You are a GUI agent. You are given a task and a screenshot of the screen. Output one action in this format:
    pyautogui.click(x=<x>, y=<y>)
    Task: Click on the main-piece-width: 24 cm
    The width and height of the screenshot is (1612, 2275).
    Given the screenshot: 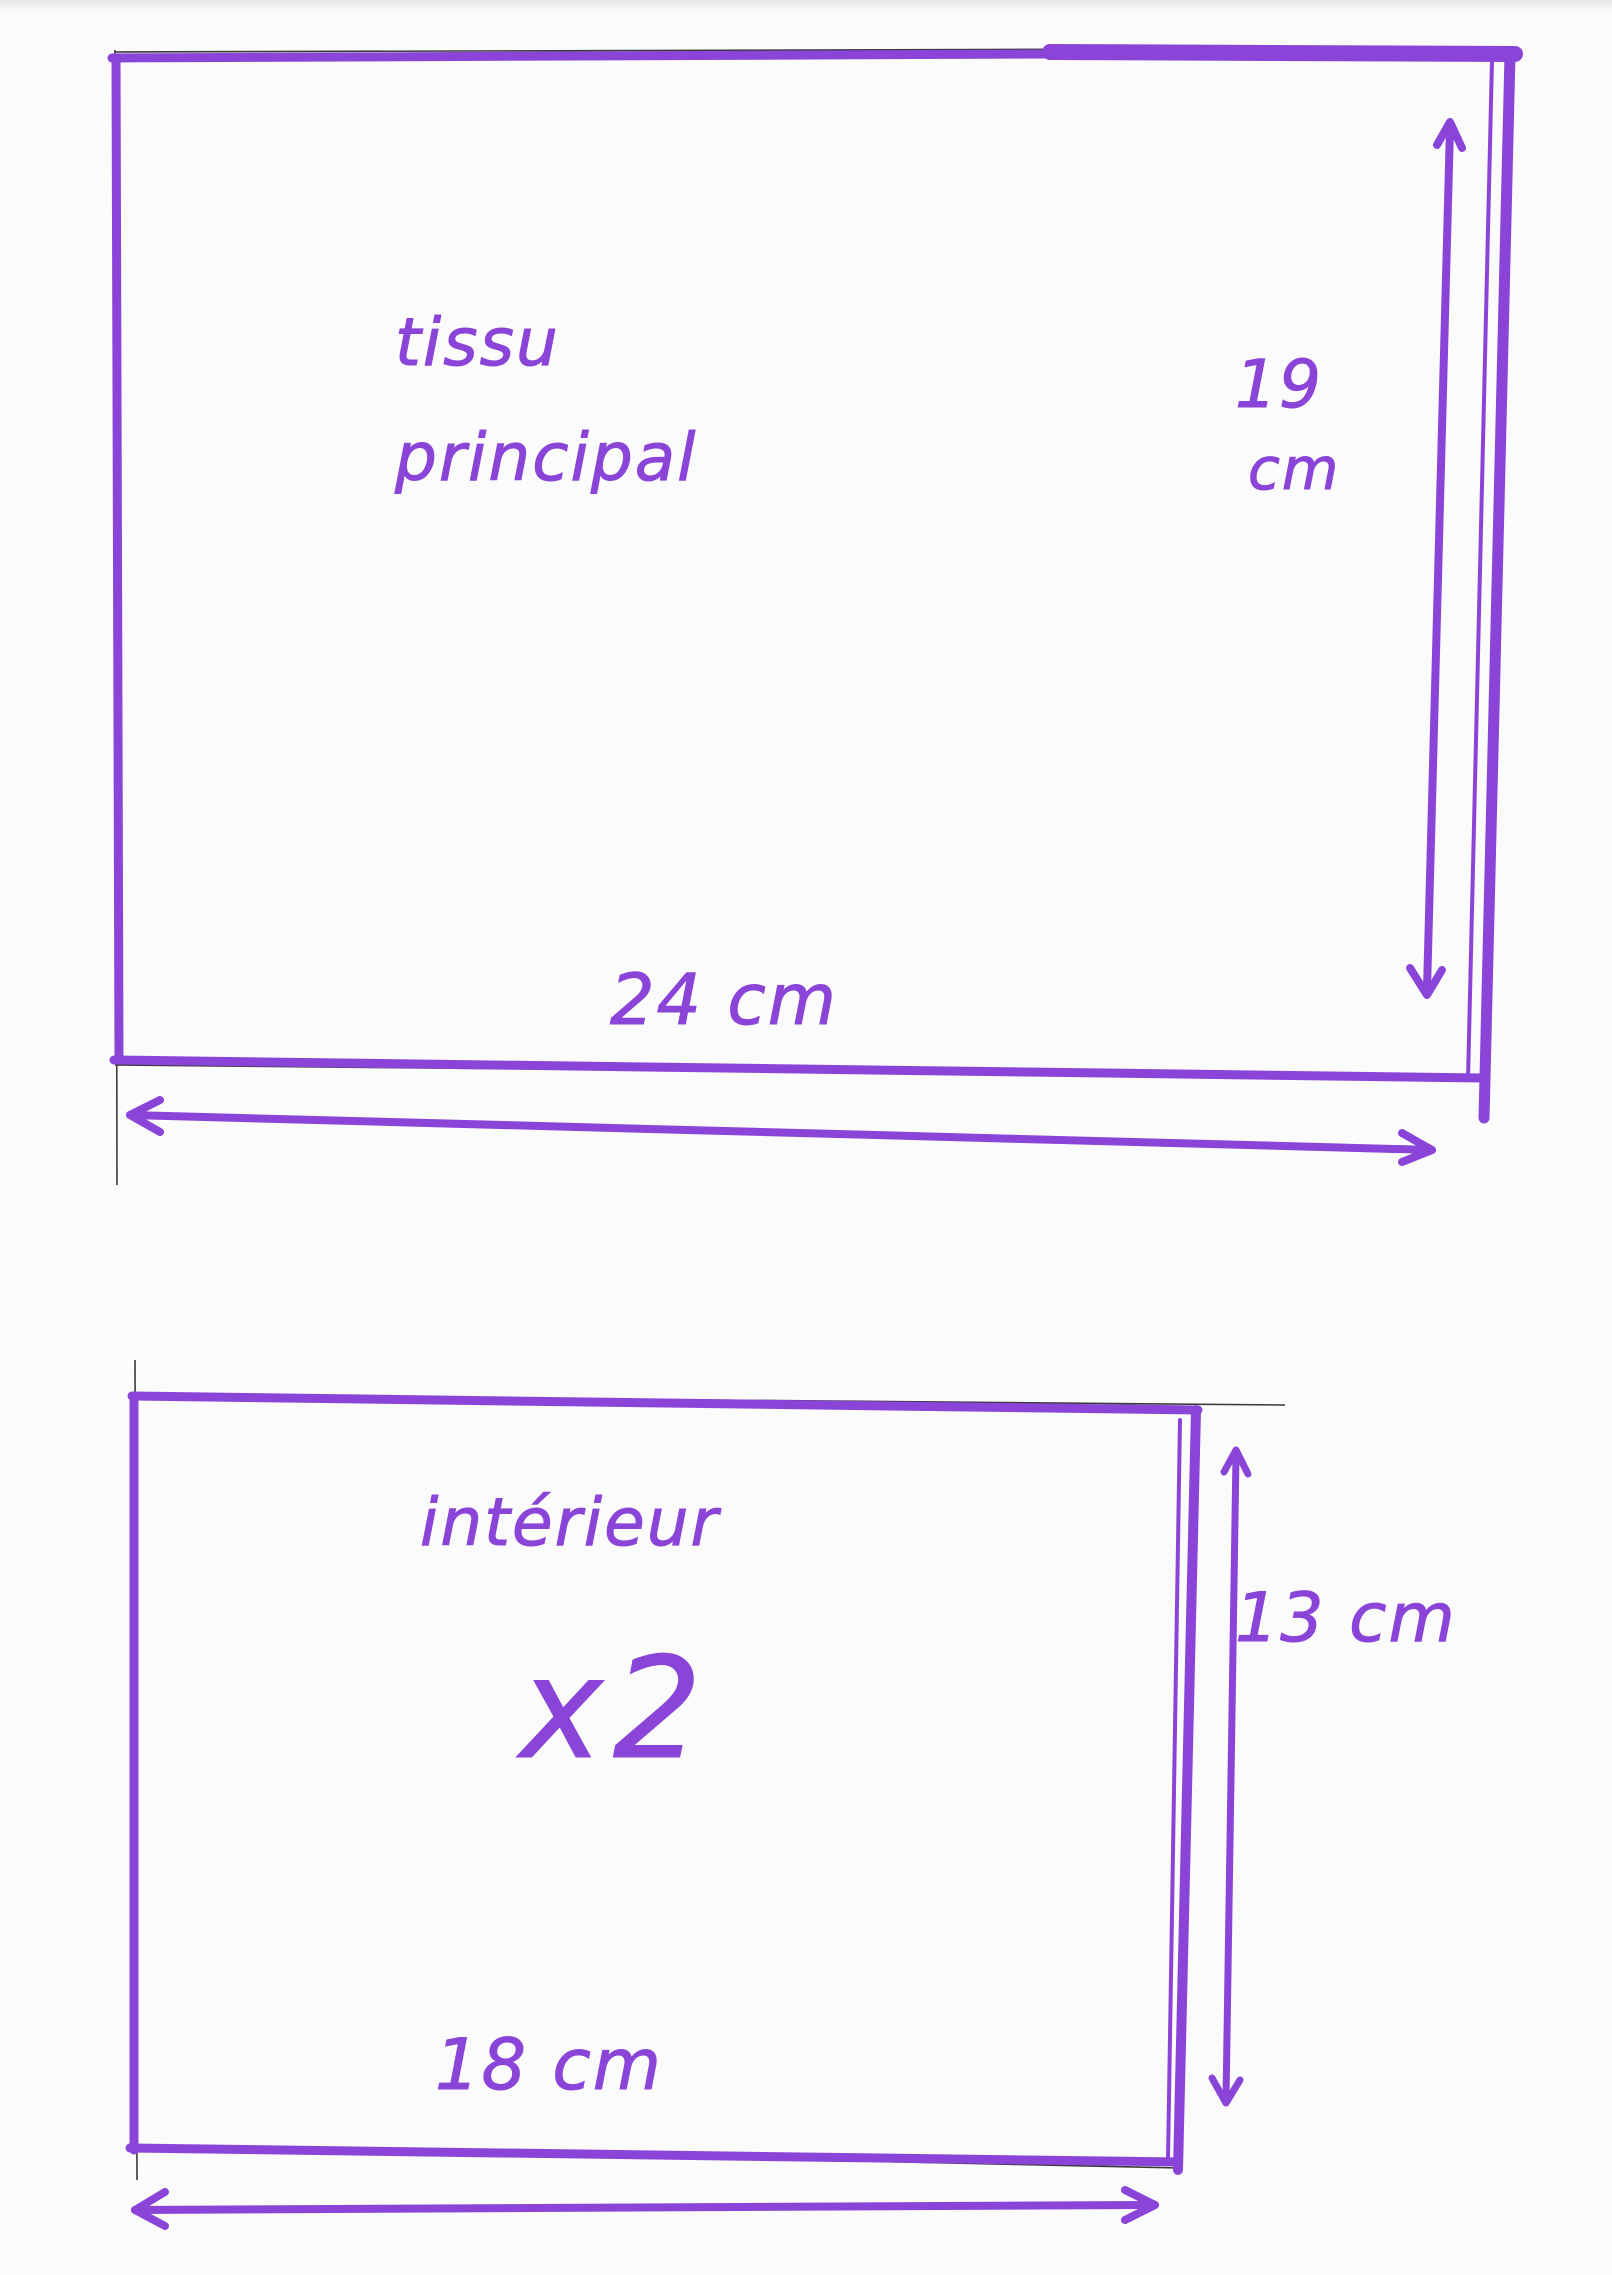 What is the action you would take?
    pyautogui.click(x=724, y=1000)
    